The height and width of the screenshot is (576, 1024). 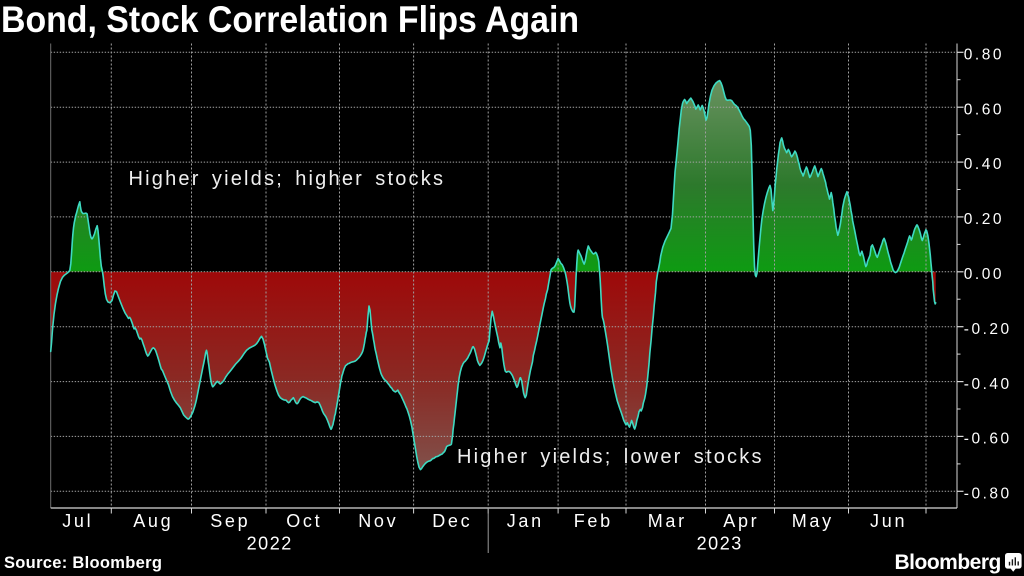 I want to click on svg-text: May, so click(x=813, y=521).